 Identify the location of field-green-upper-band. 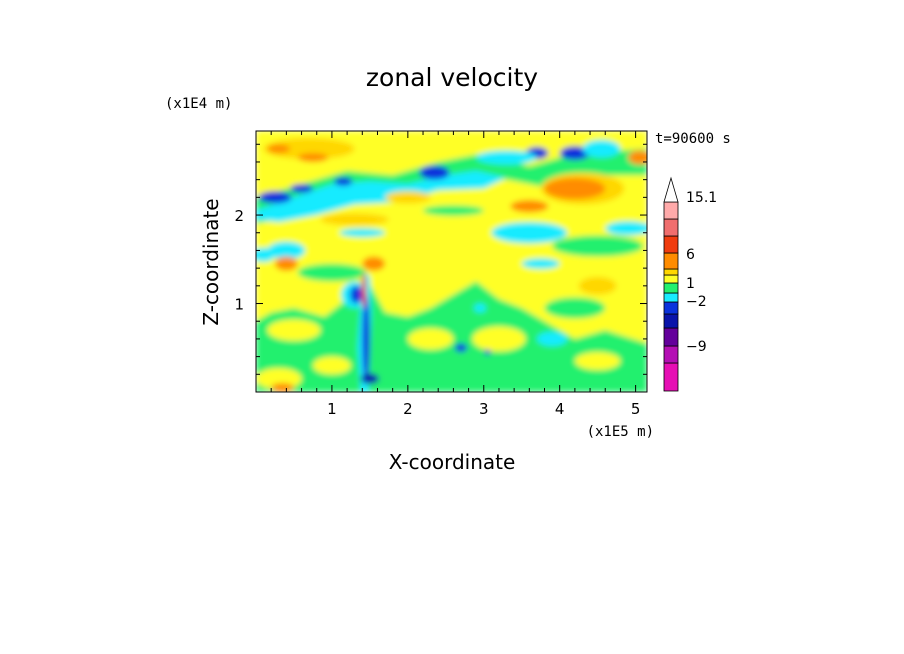
(451, 186).